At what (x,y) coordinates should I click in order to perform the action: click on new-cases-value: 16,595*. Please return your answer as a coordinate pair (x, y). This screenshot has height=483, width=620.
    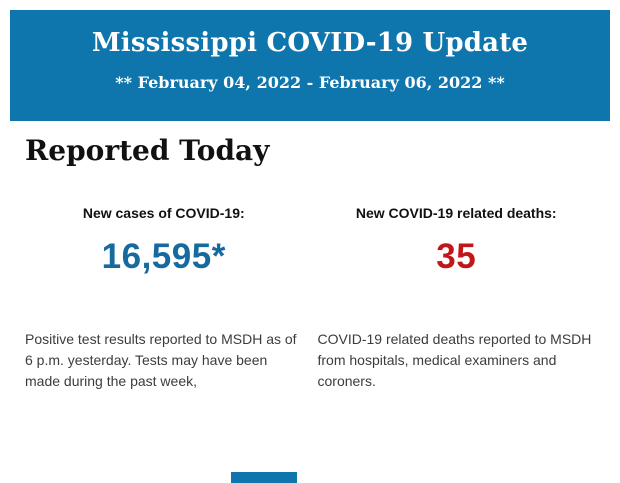
    Looking at the image, I should click on (163, 256).